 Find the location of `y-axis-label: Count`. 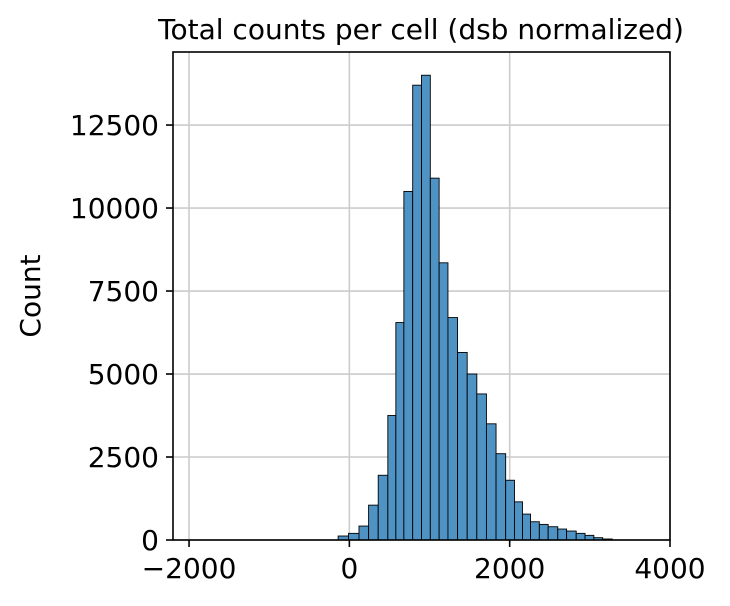

y-axis-label: Count is located at coordinates (30, 295).